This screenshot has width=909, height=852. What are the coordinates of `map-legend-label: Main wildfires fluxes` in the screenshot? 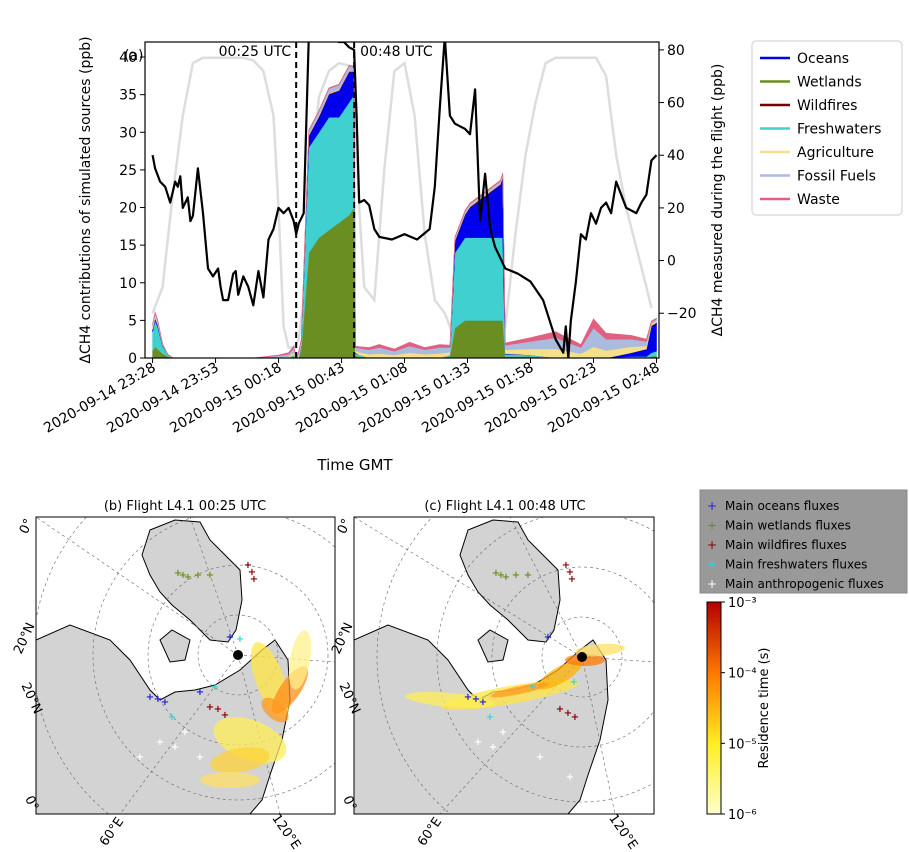 It's located at (786, 545).